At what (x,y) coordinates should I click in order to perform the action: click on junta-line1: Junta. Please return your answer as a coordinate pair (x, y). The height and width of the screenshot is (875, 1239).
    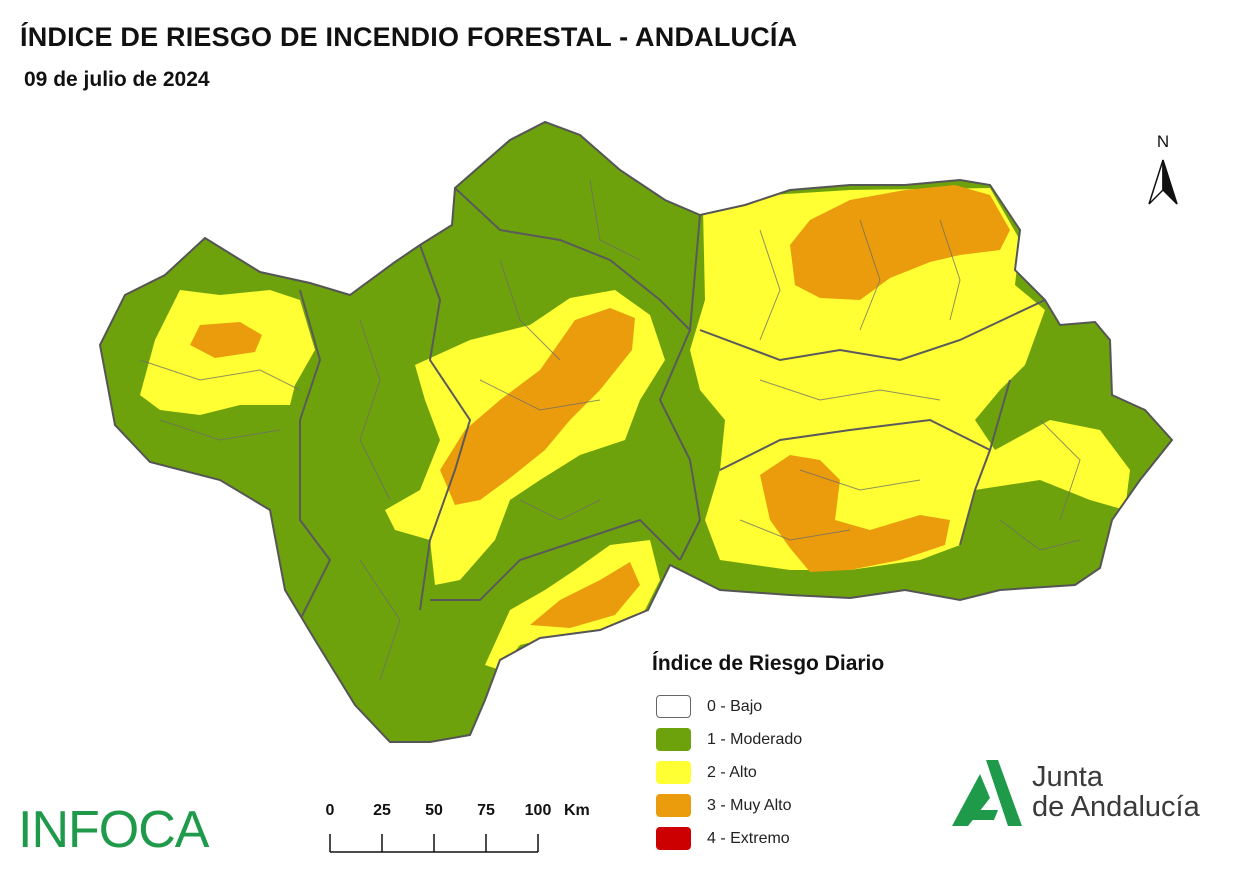
    Looking at the image, I should click on (1067, 777).